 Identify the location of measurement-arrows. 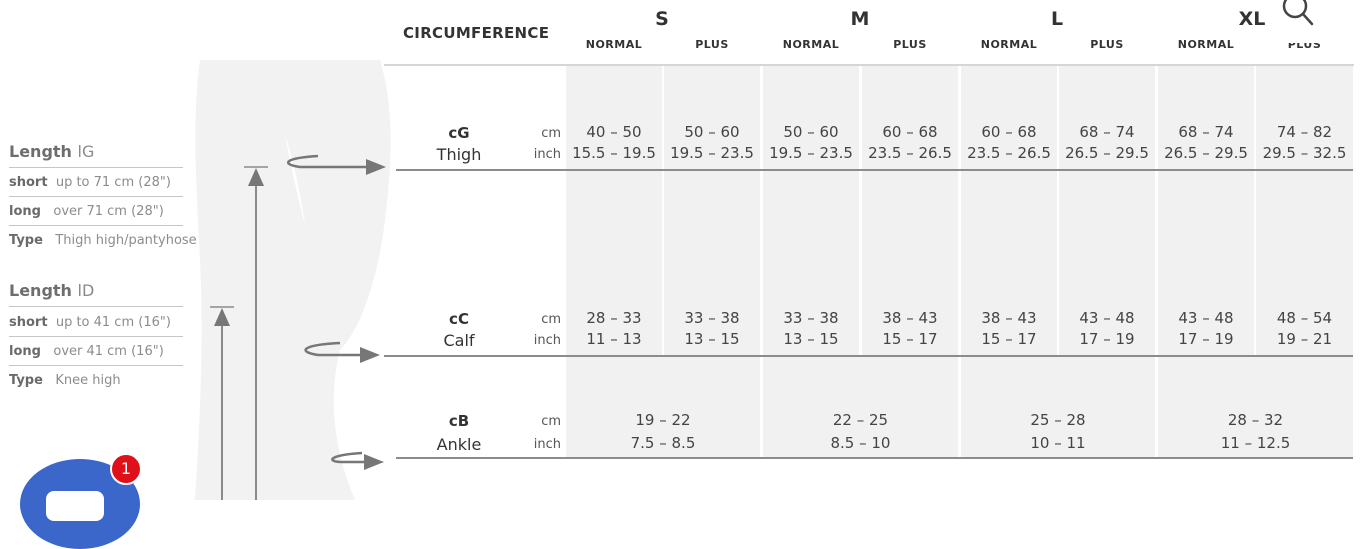
(298, 327).